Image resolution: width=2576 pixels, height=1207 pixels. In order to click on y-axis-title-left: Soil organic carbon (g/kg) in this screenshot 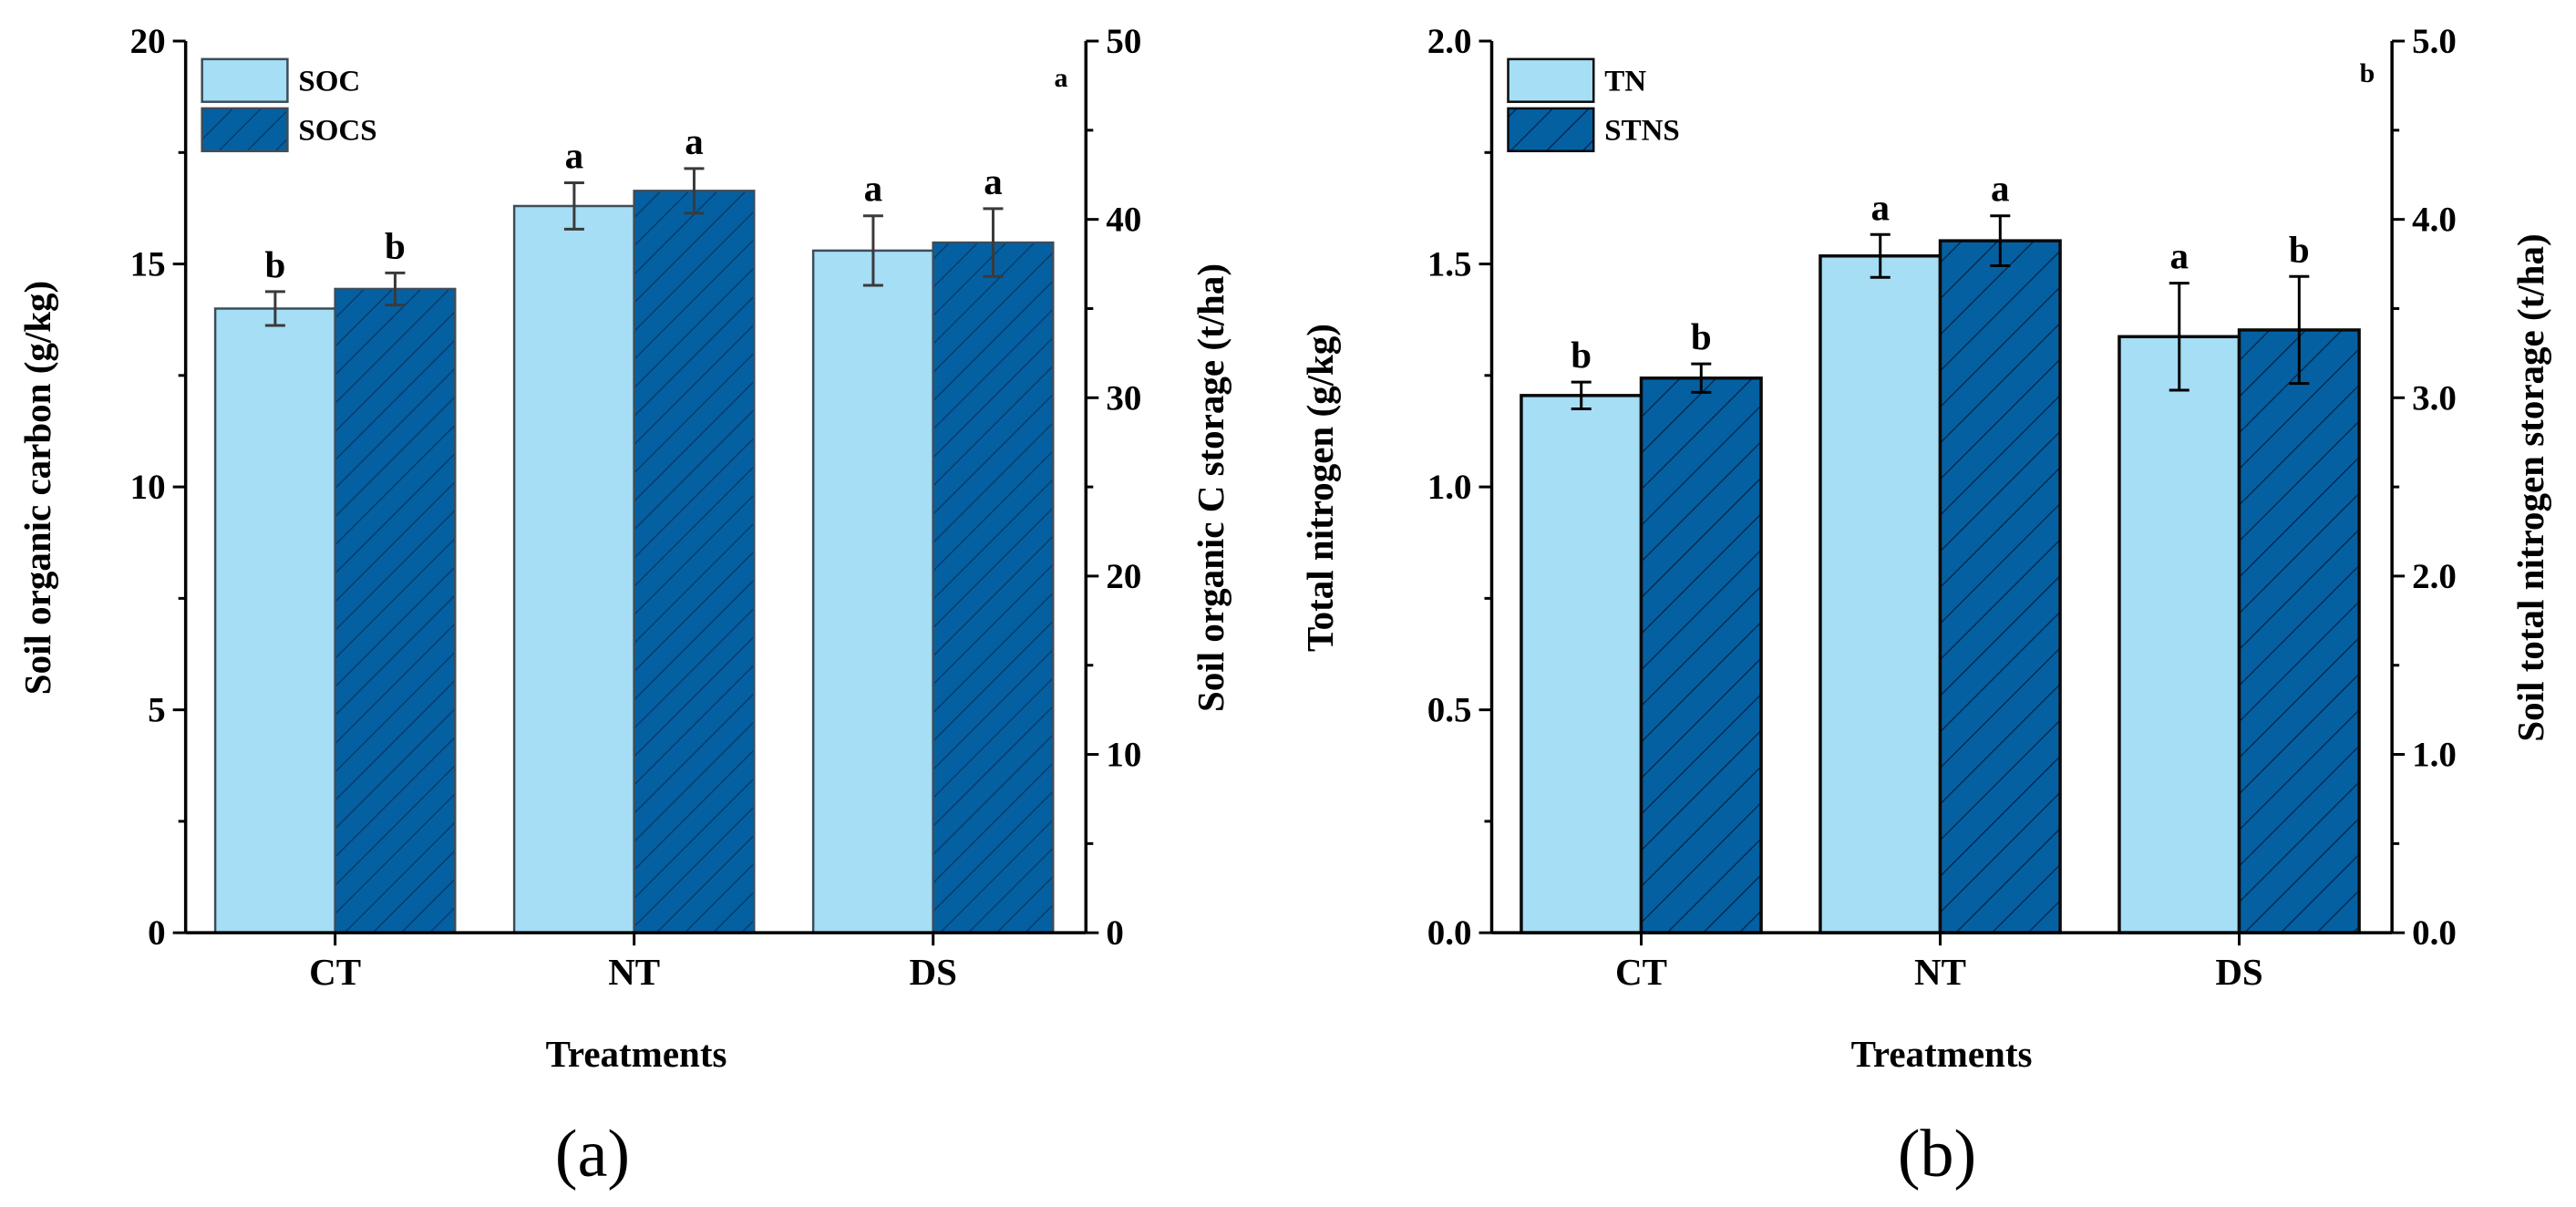, I will do `click(37, 488)`.